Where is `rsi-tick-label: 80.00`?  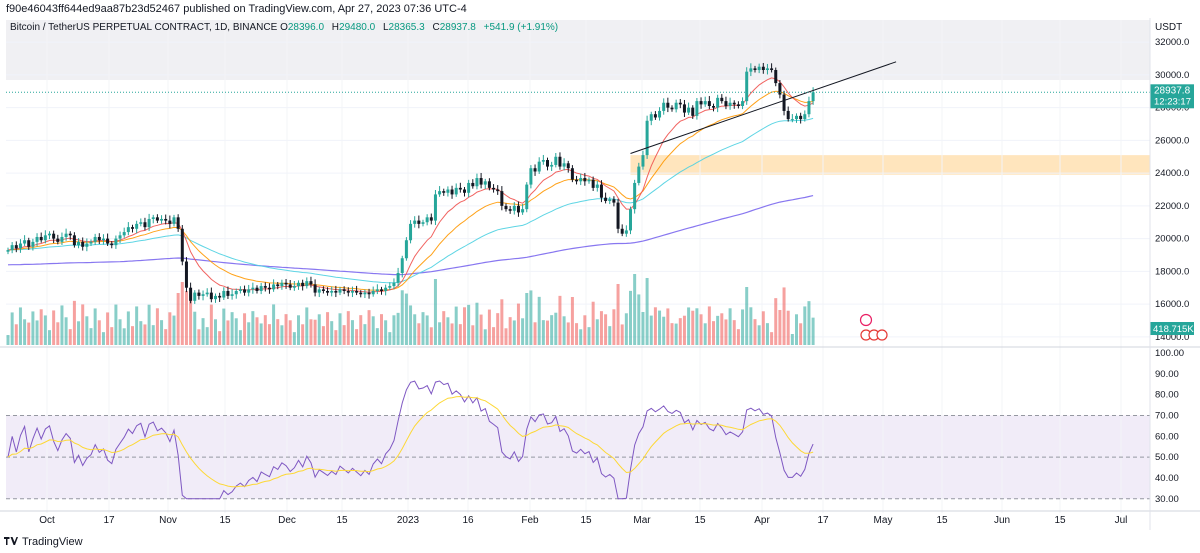 rsi-tick-label: 80.00 is located at coordinates (1167, 395).